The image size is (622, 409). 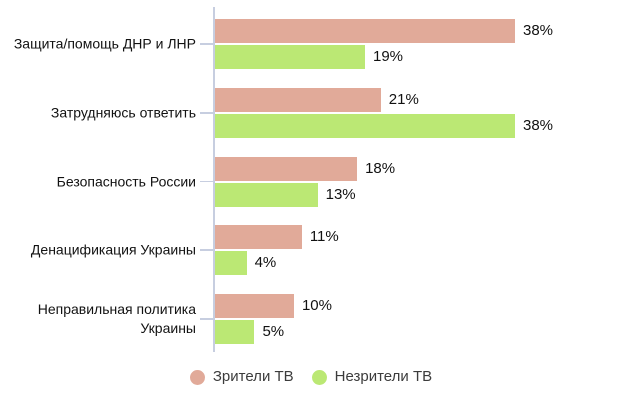 What do you see at coordinates (273, 331) in the screenshot?
I see `value-label: 5%` at bounding box center [273, 331].